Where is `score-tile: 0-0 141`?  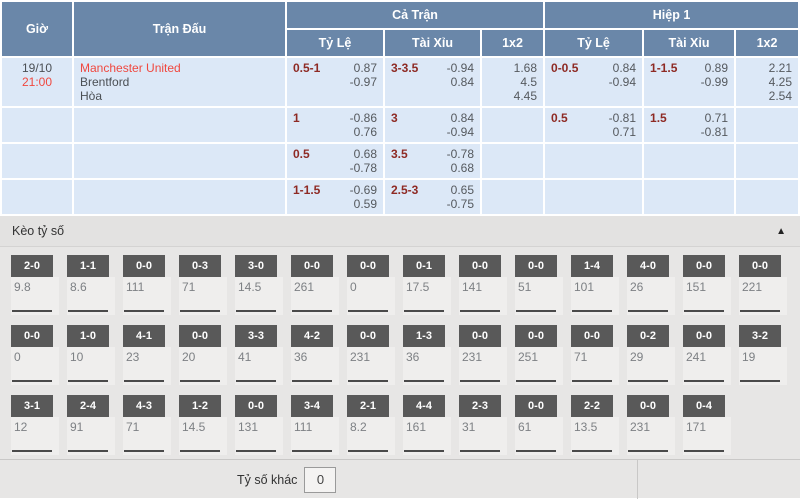
score-tile: 0-0 141 is located at coordinates (483, 286).